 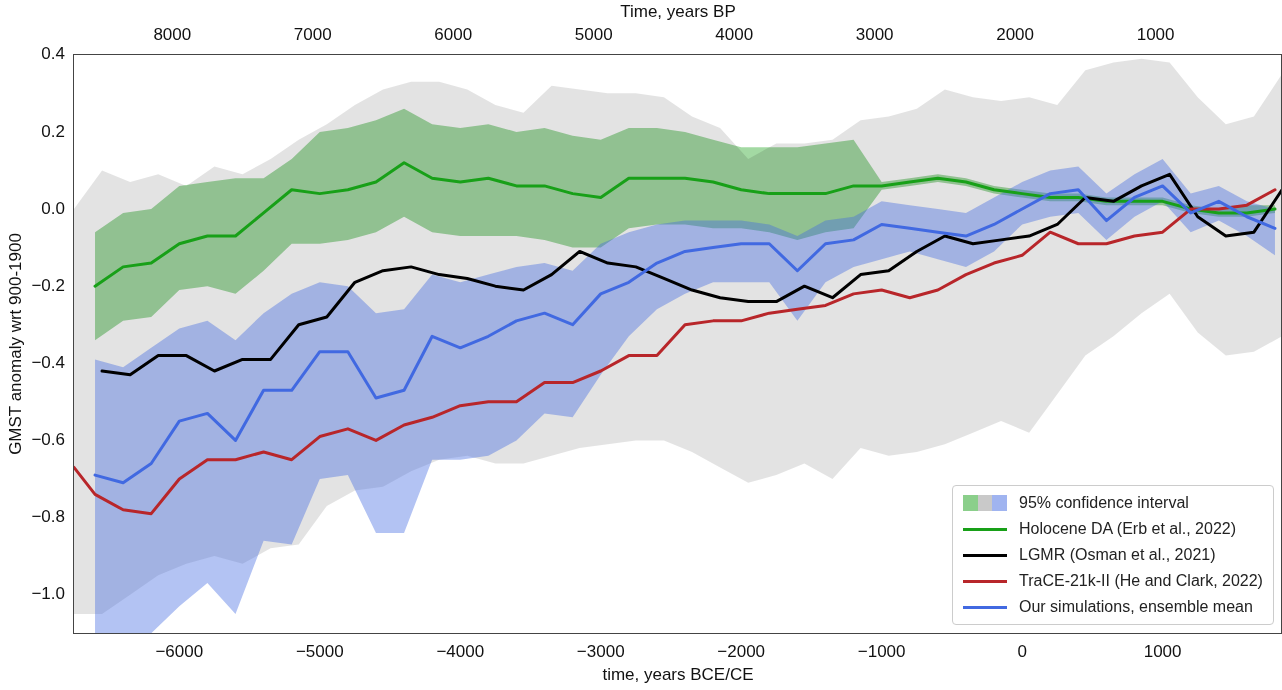 What do you see at coordinates (1015, 35) in the screenshot?
I see `x2-tick-label: 2000` at bounding box center [1015, 35].